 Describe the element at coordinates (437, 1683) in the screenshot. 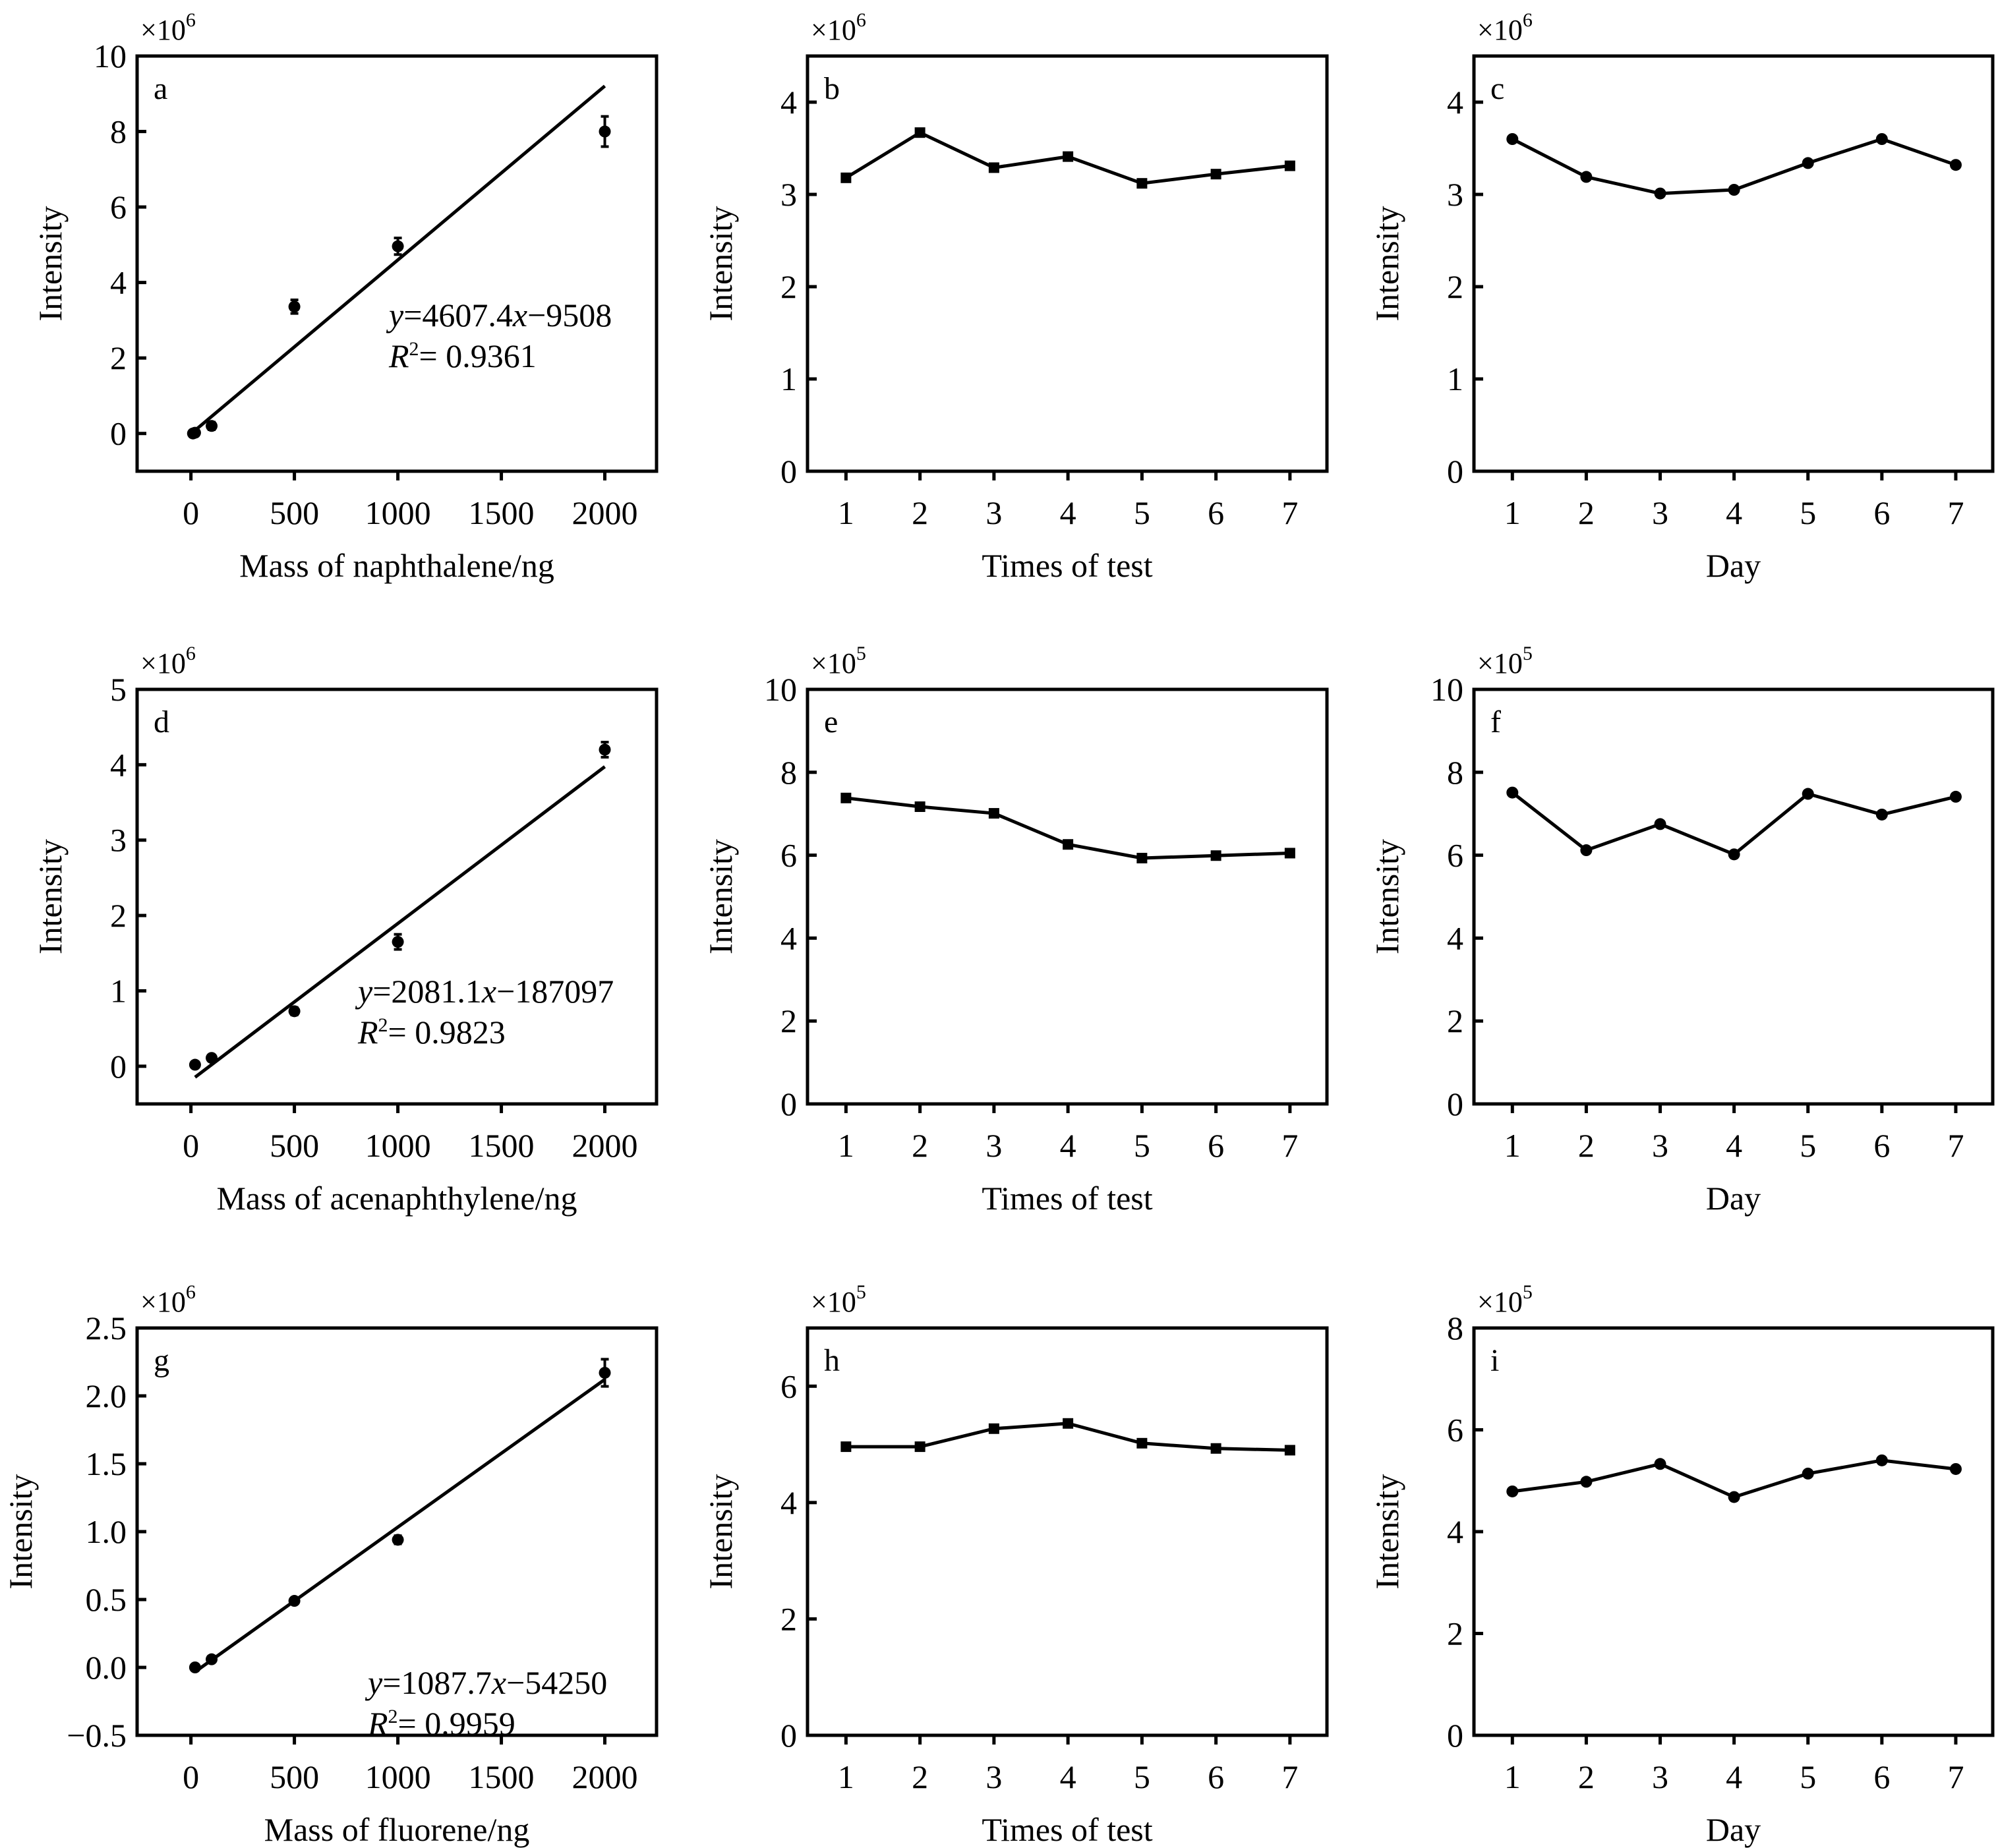

I see `equation-part: =1087.7` at that location.